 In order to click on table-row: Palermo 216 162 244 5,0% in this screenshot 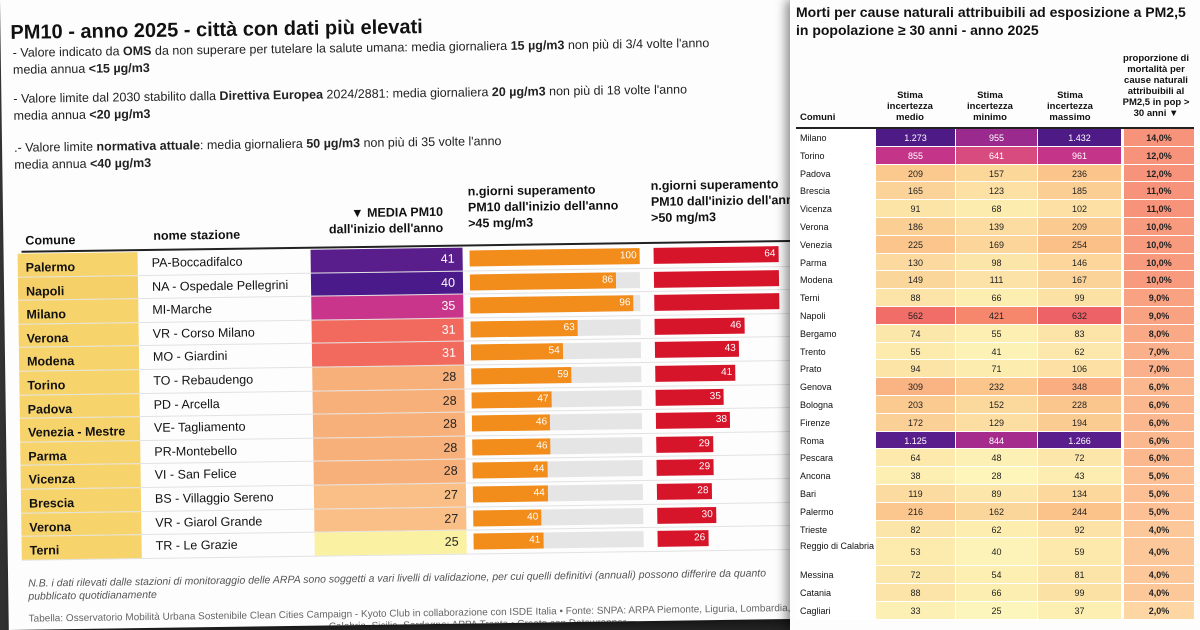, I will do `click(995, 511)`.